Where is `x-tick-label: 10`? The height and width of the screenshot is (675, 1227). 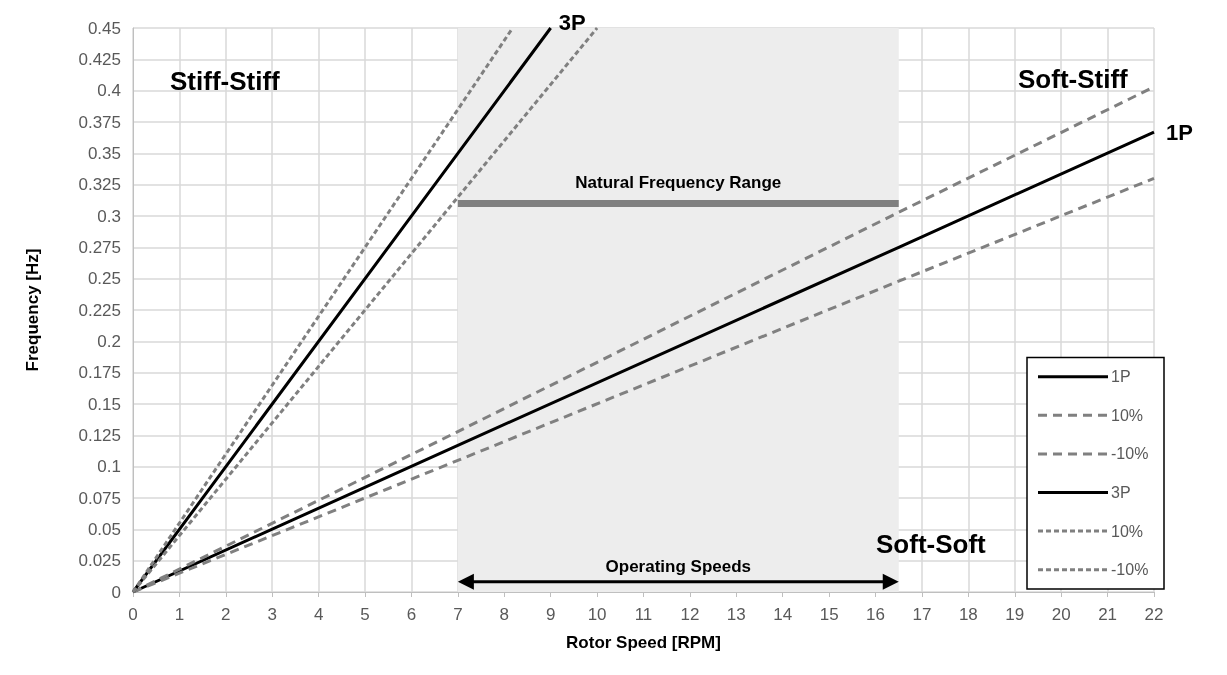 x-tick-label: 10 is located at coordinates (597, 614).